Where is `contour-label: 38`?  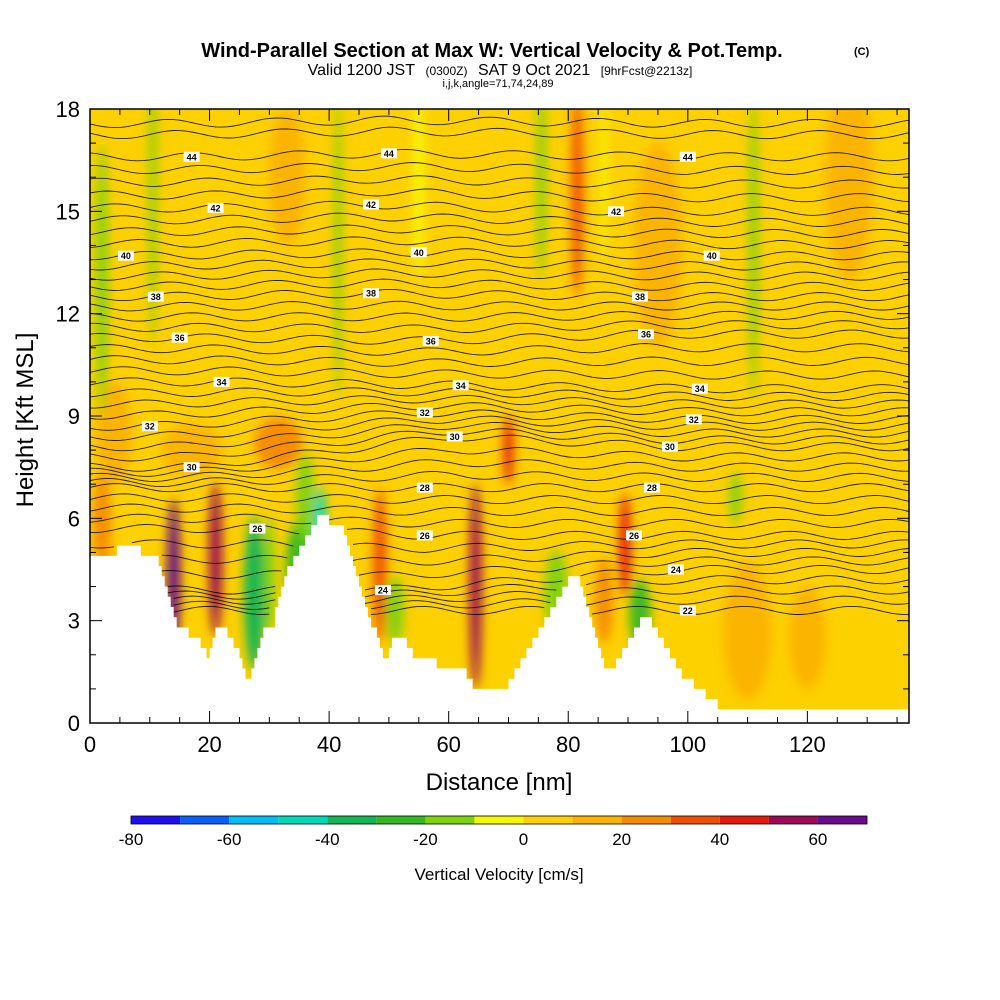
contour-label: 38 is located at coordinates (156, 297).